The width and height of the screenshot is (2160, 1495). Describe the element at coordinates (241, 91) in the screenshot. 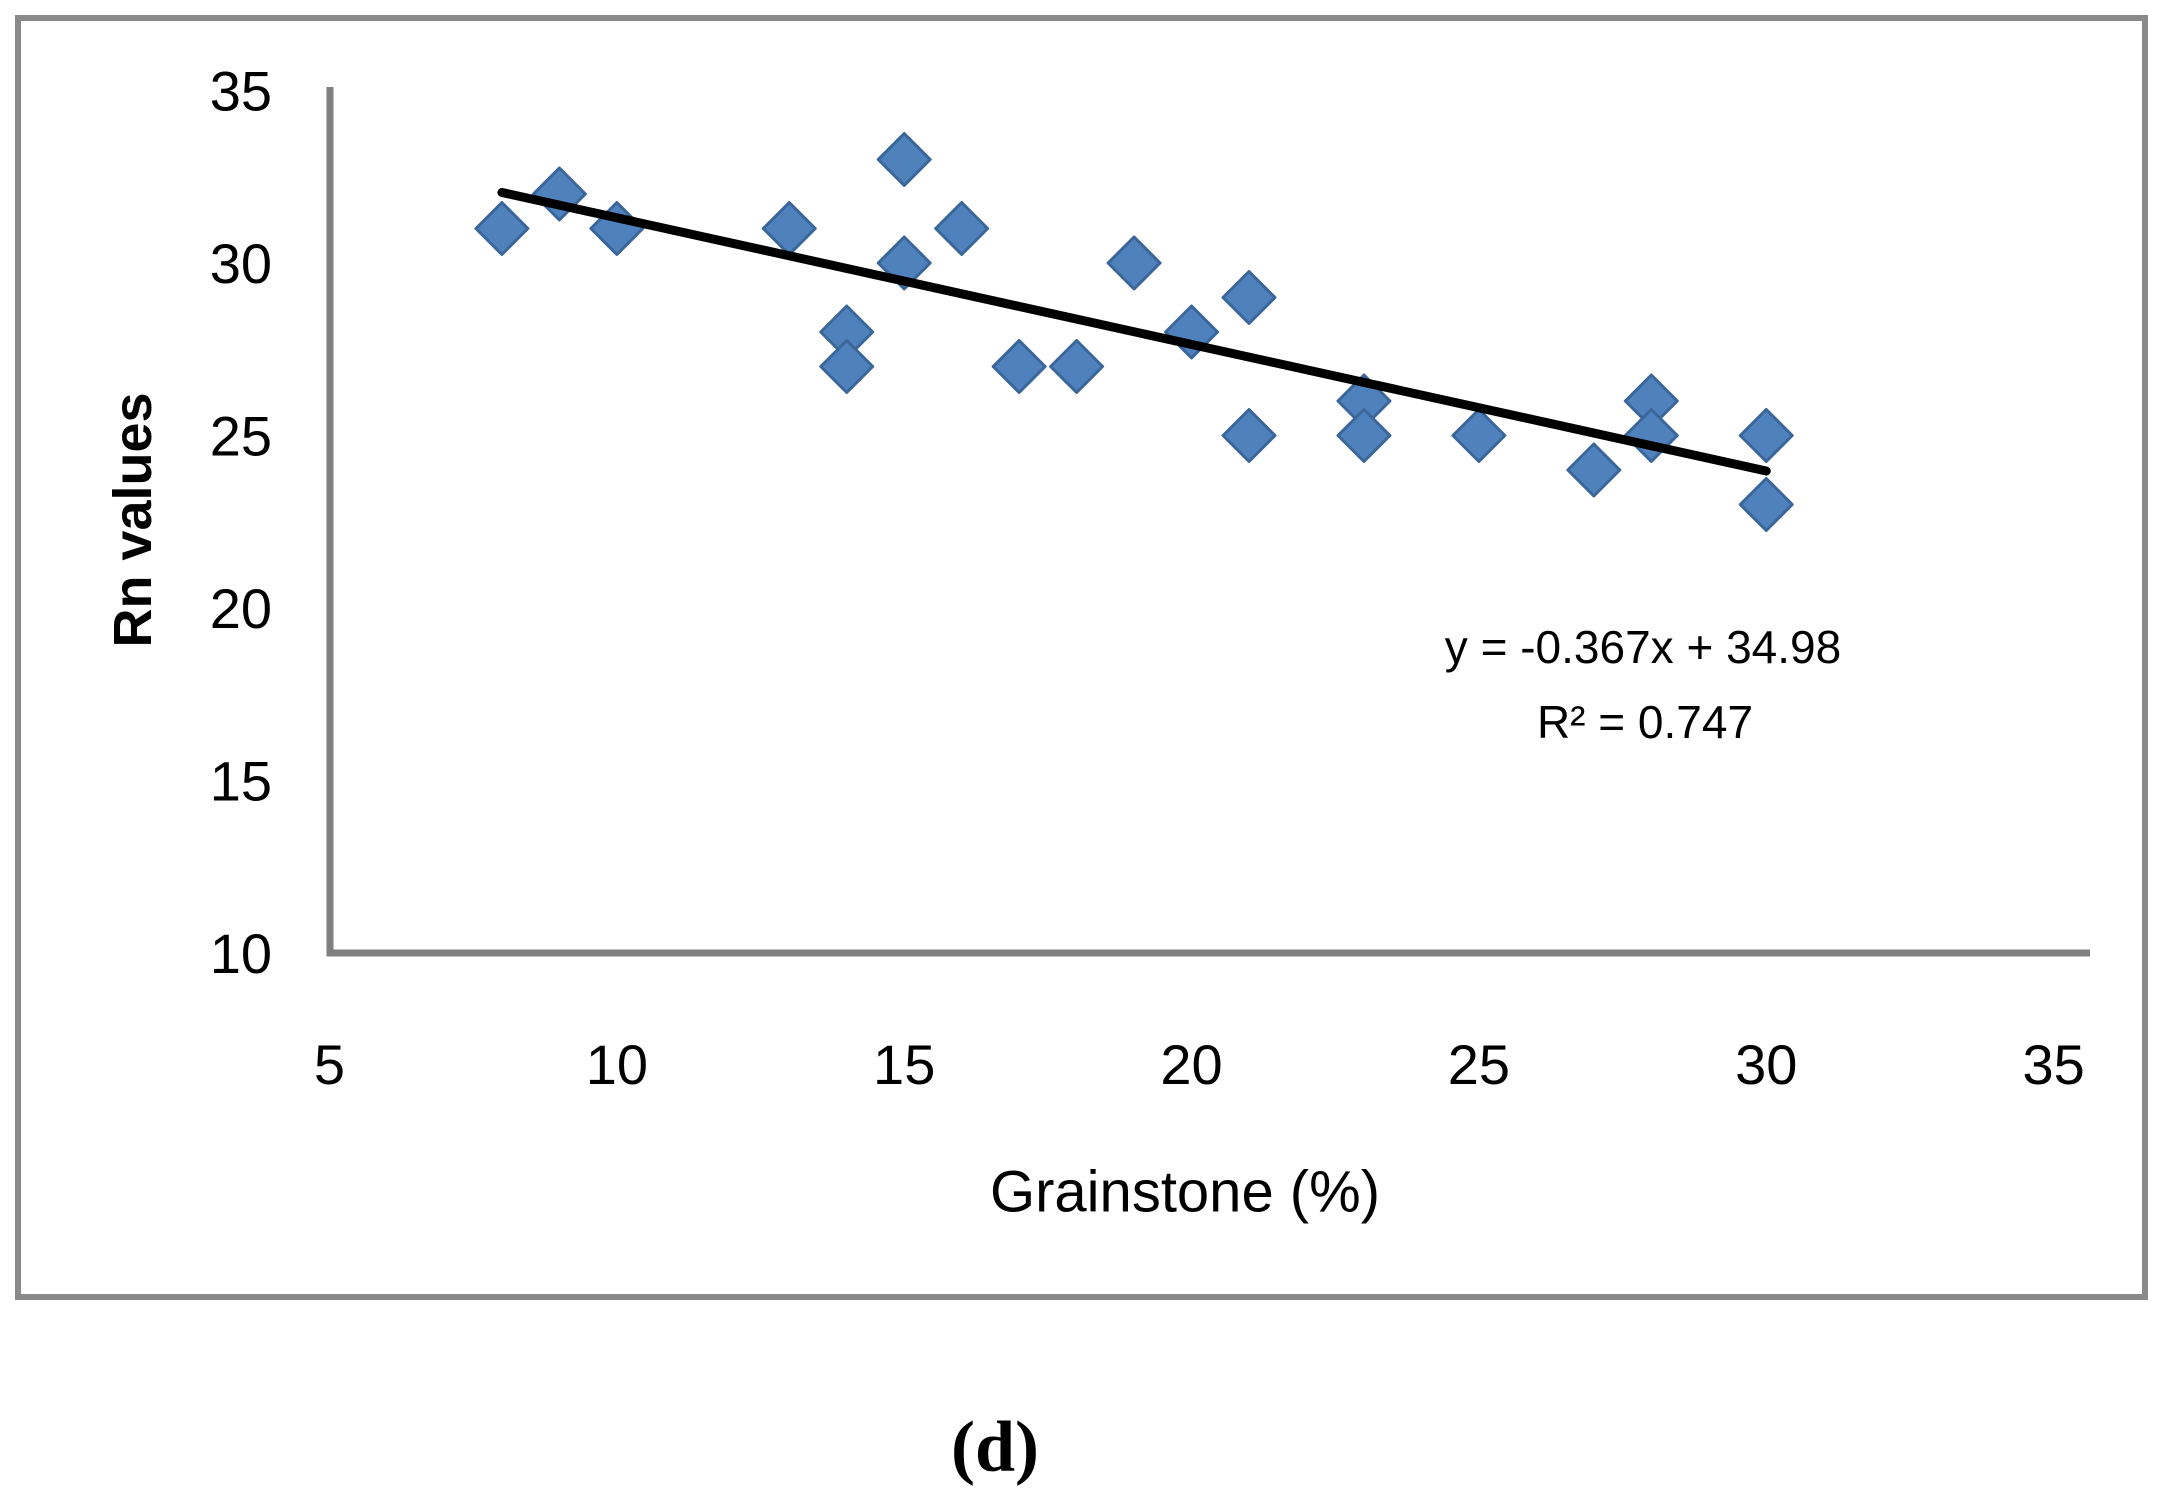

I see `y-tick-label: 35` at that location.